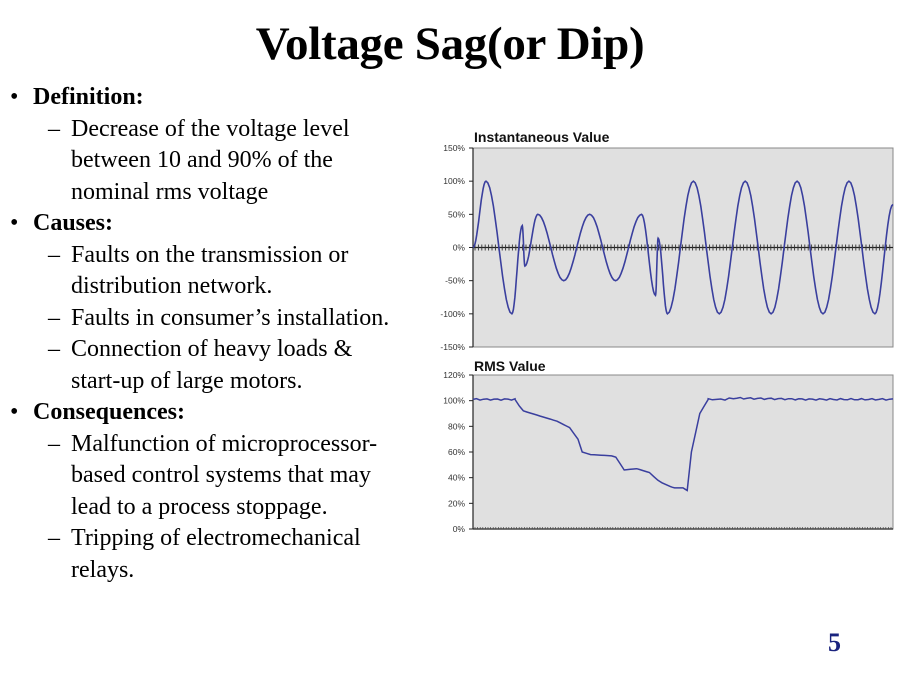 The width and height of the screenshot is (900, 675). What do you see at coordinates (683, 444) in the screenshot?
I see `rms-line` at bounding box center [683, 444].